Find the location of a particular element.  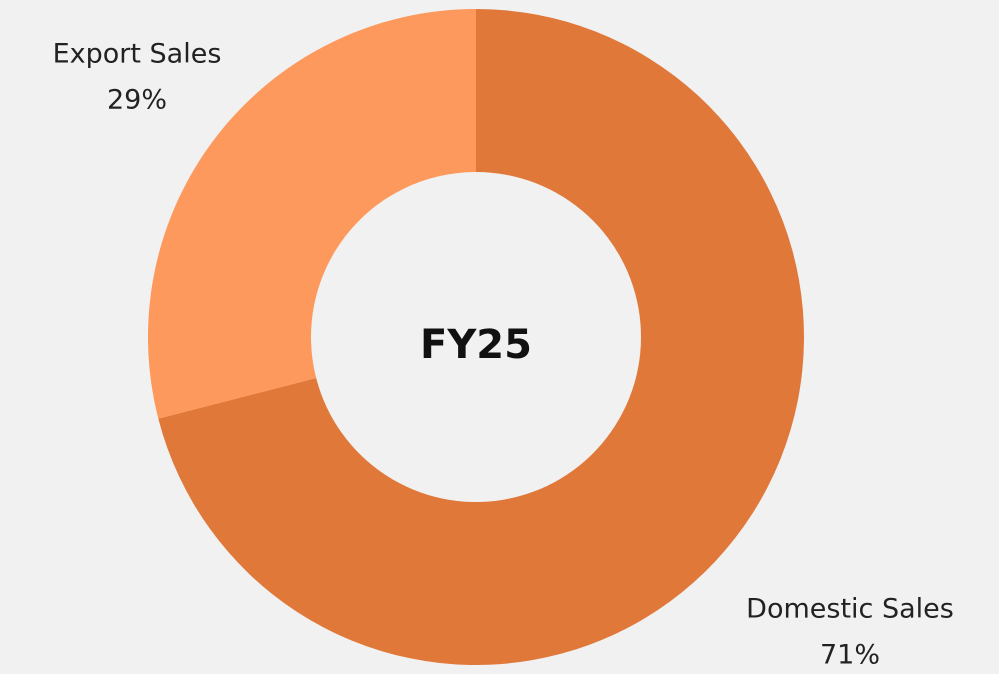

slice-label: Domestic Sales is located at coordinates (850, 609).